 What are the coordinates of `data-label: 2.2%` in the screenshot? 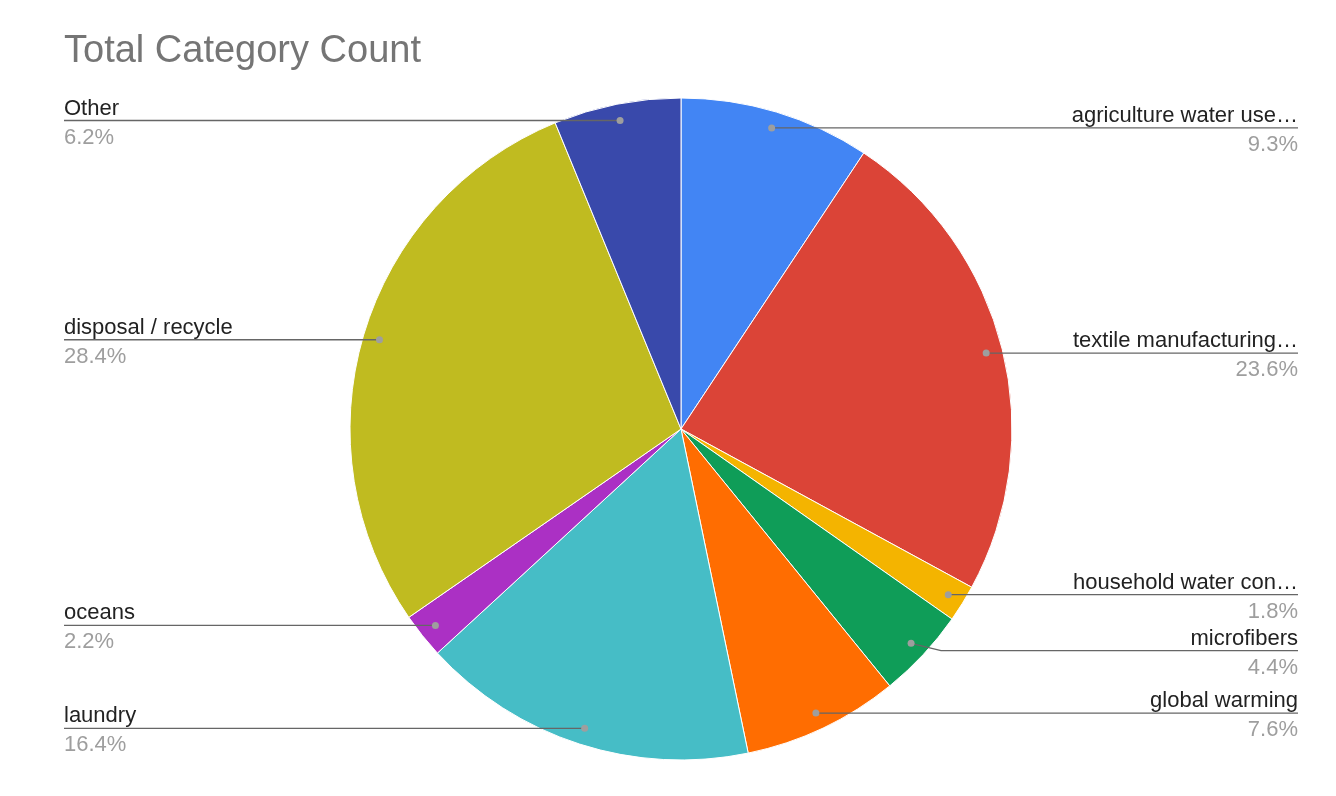 It's located at (89, 641).